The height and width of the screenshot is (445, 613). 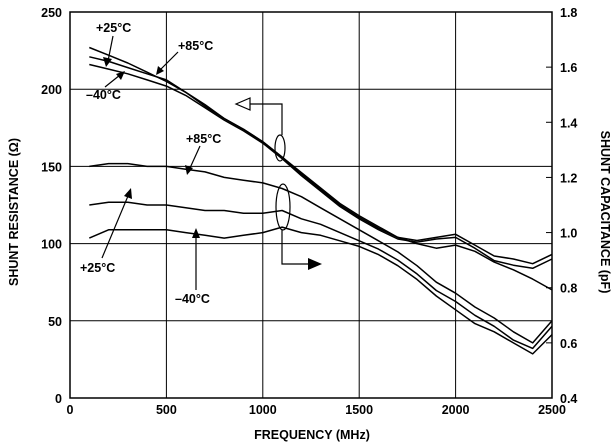 I want to click on arrowhead-plus85-resistance, so click(x=160, y=70).